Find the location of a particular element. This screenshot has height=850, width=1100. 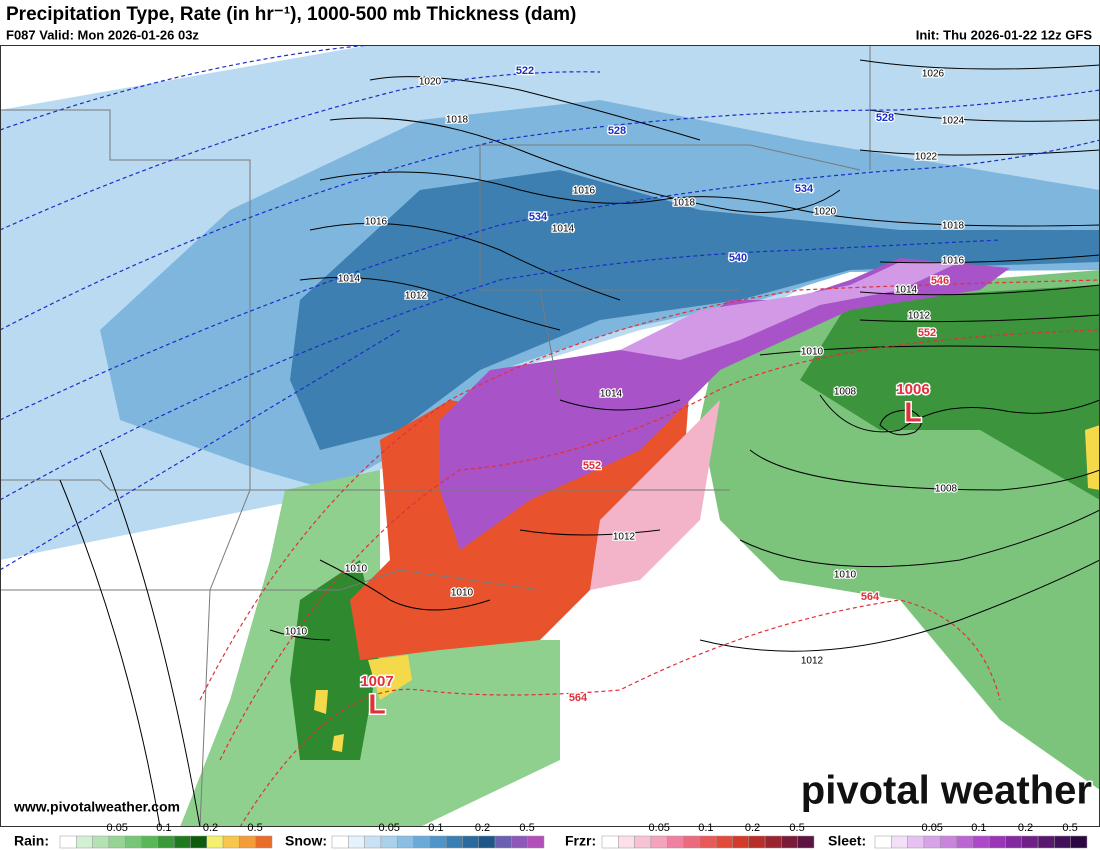

sleet-light is located at coordinates (790, 311).